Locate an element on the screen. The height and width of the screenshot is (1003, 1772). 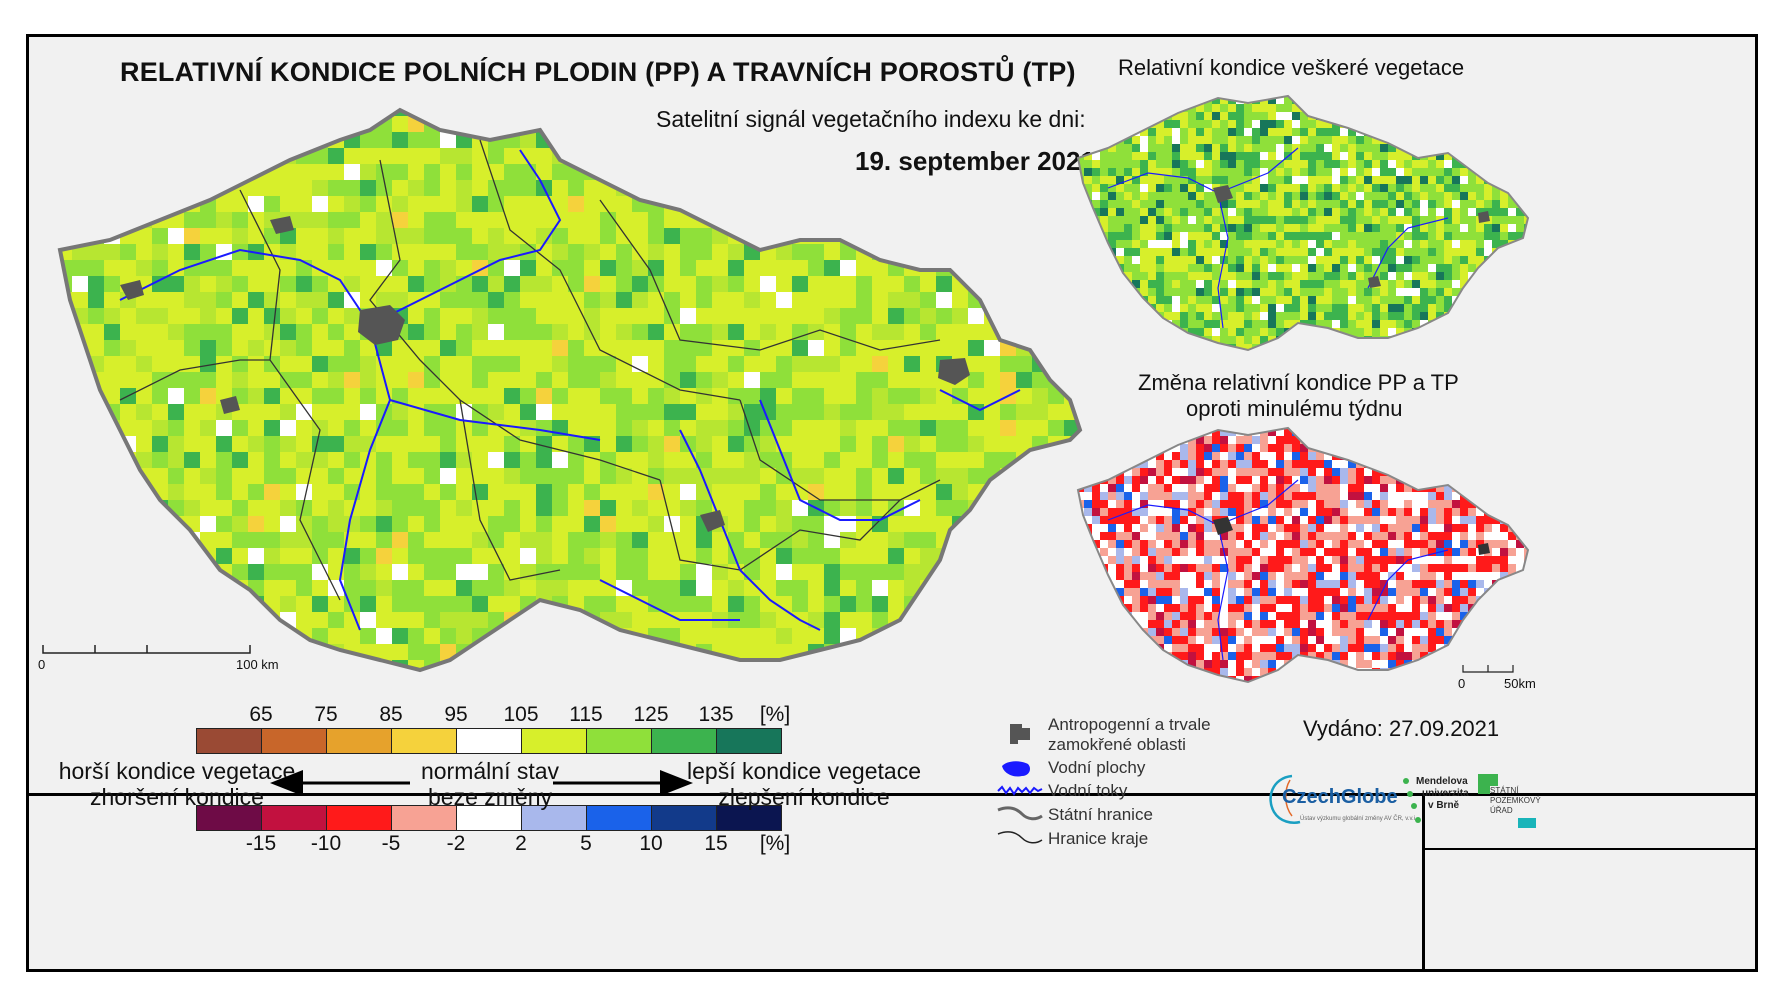
side-vegetation-map is located at coordinates (1303, 223).